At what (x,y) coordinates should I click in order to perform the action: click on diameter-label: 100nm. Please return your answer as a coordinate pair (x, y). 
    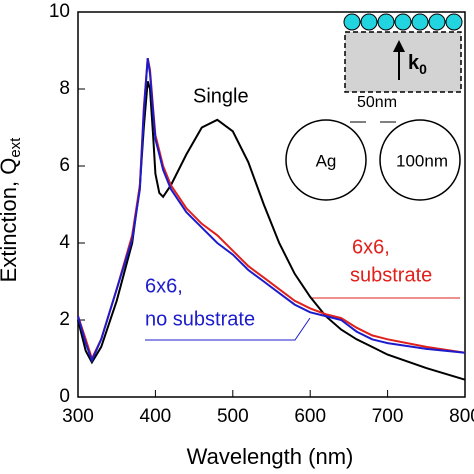
    Looking at the image, I should click on (422, 160).